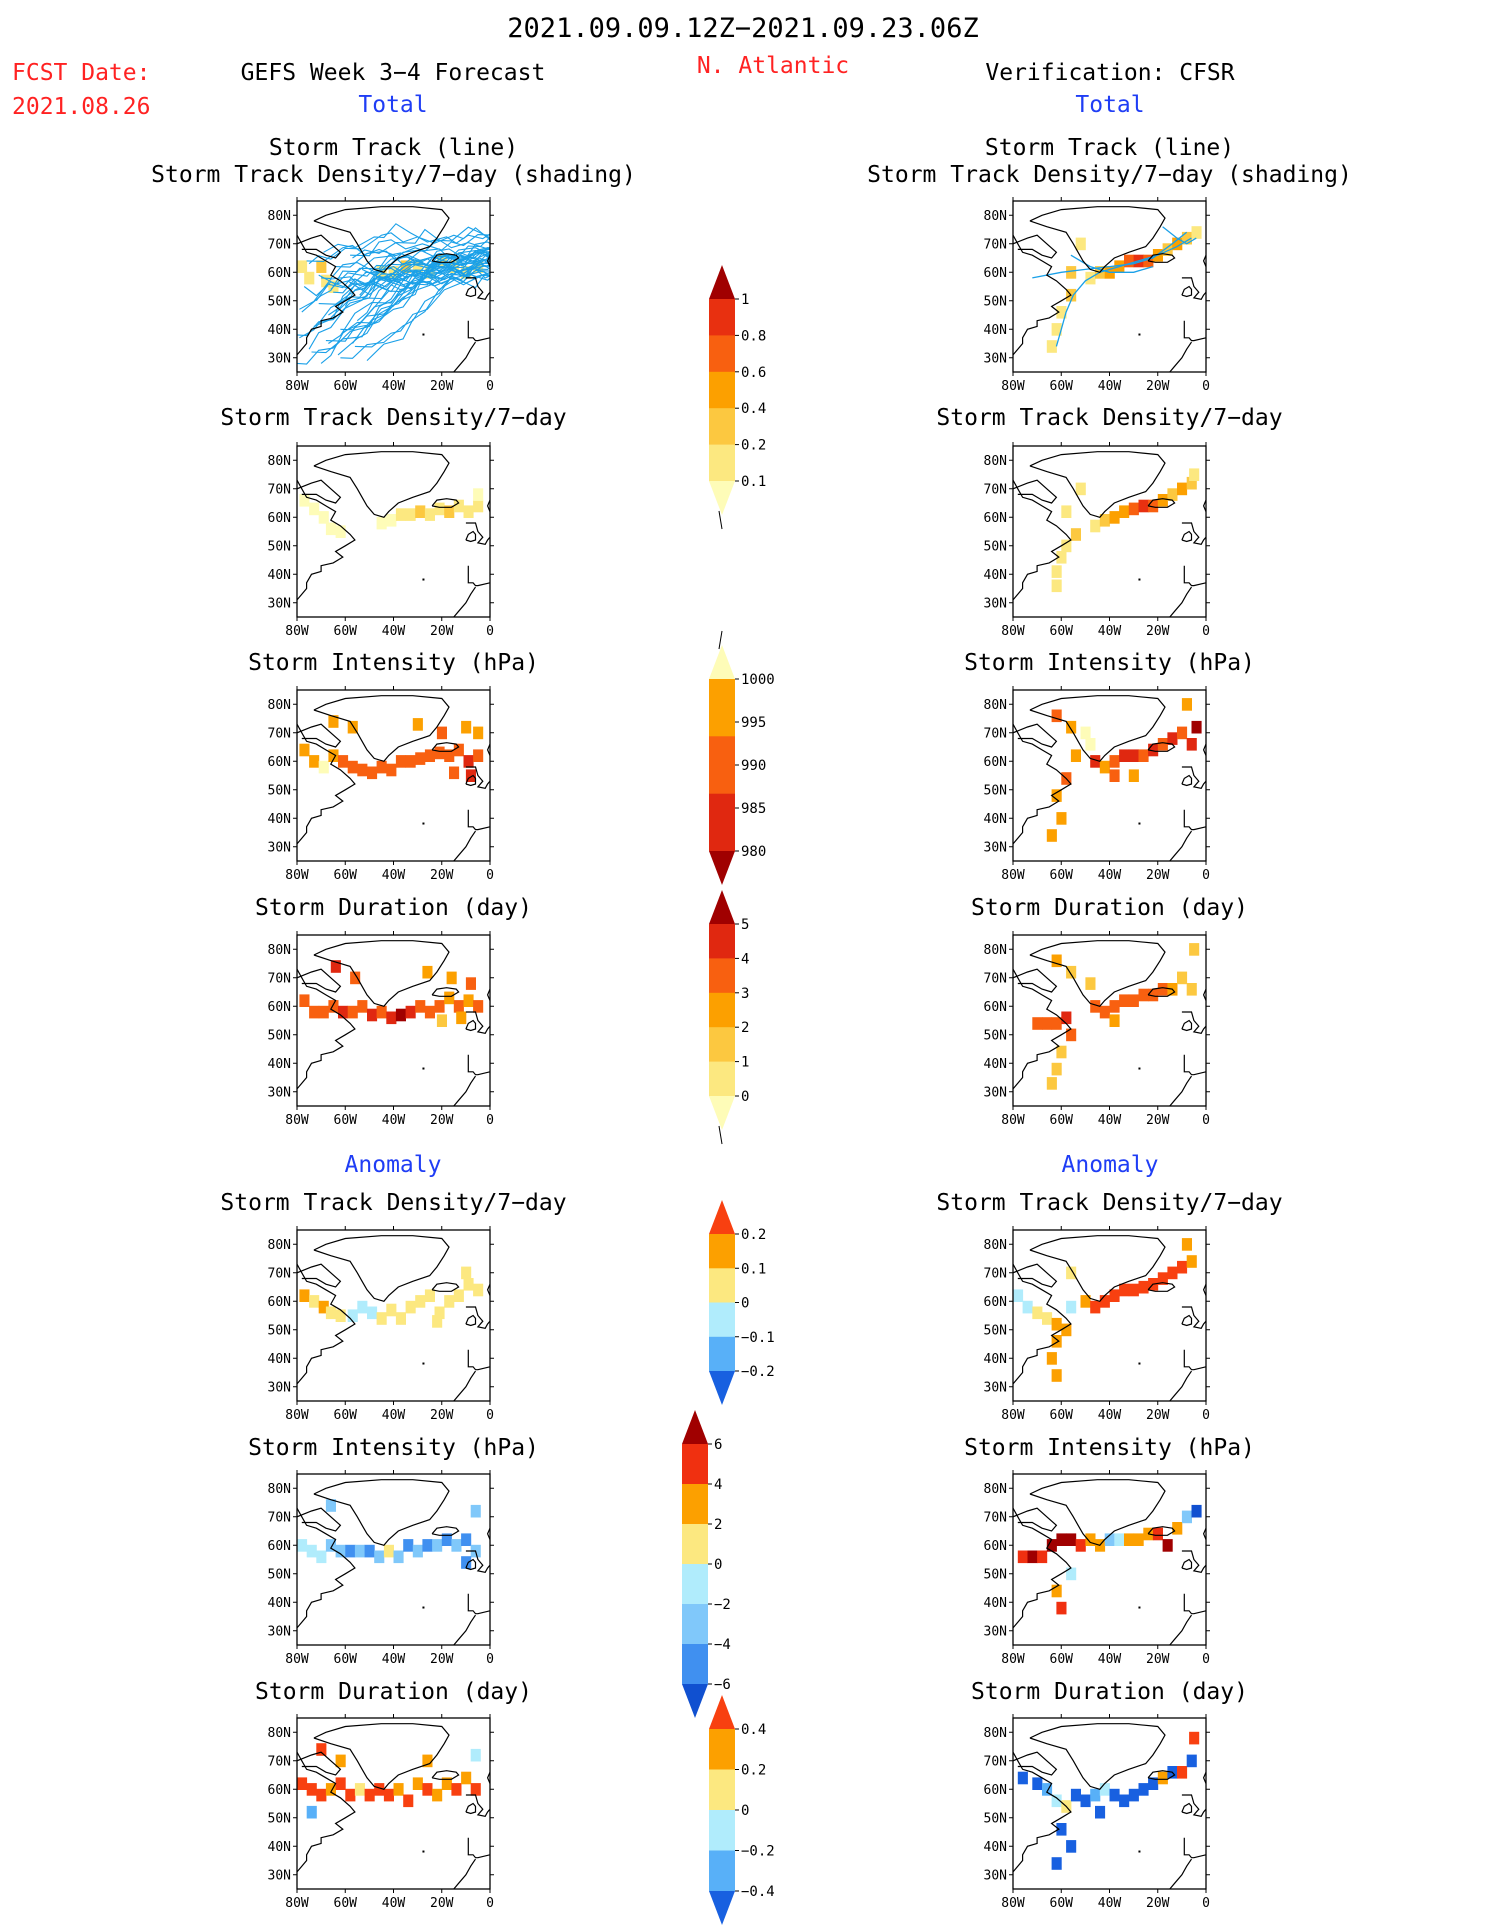 The width and height of the screenshot is (1487, 1925). I want to click on panel-title: Storm Track Density/7−day (shading), so click(393, 175).